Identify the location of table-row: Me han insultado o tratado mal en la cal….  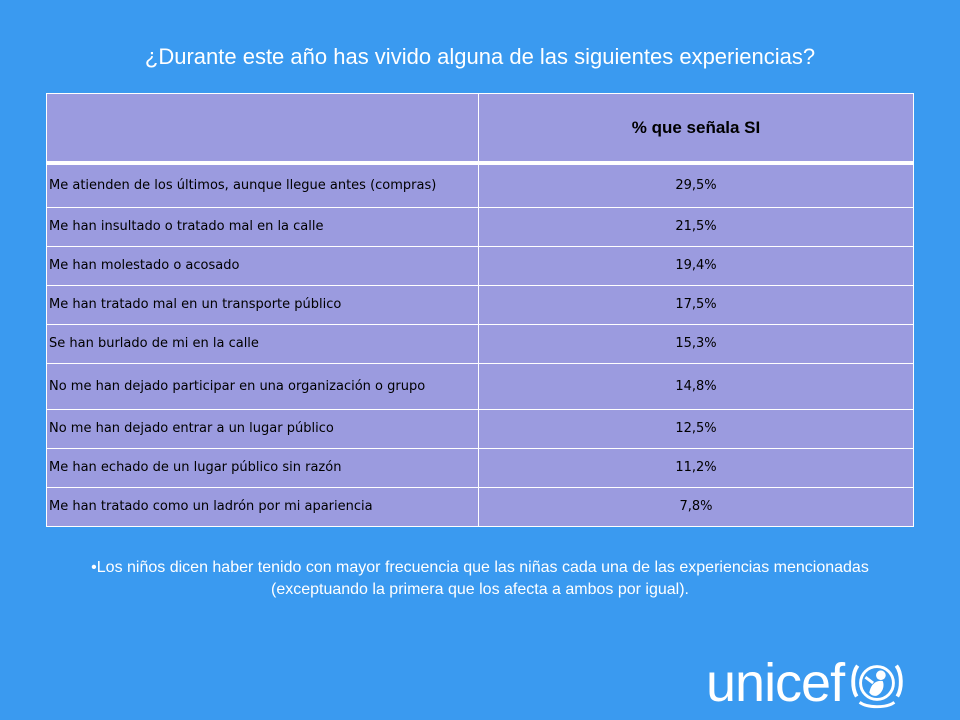
(480, 226).